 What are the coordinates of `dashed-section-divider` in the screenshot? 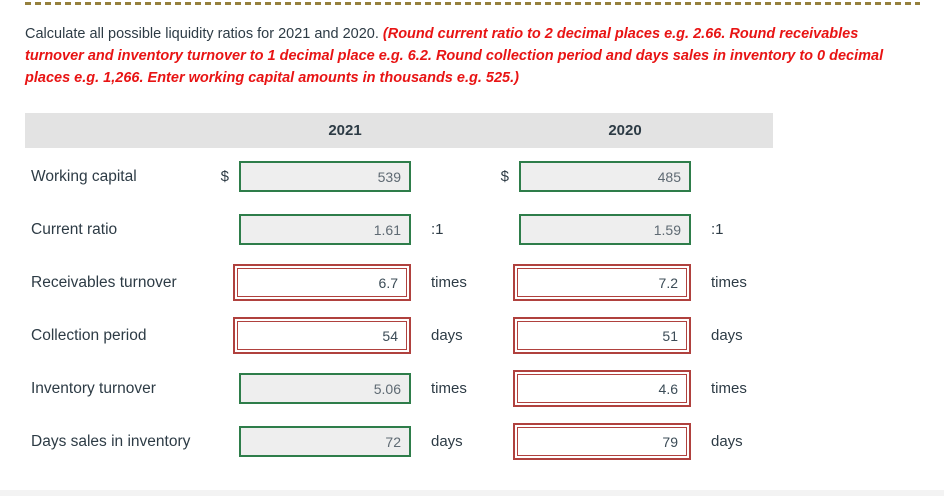 It's located at (472, 3).